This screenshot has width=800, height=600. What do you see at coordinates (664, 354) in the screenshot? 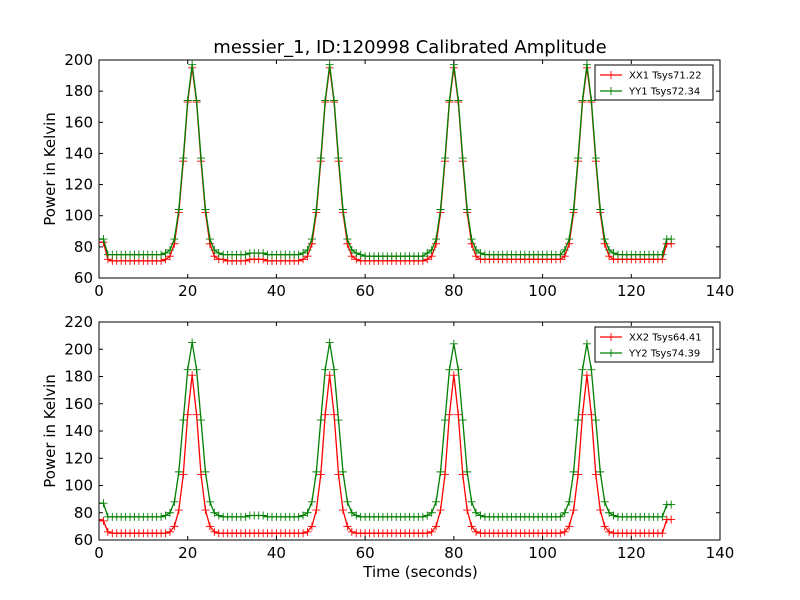
I see `legend-label: YY2 Tsys74.39` at bounding box center [664, 354].